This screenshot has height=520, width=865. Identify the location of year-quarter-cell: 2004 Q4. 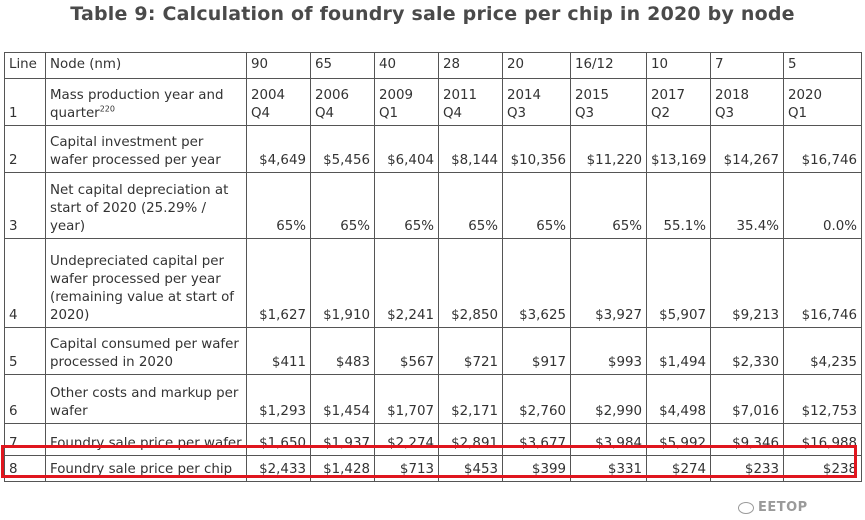
(278, 102).